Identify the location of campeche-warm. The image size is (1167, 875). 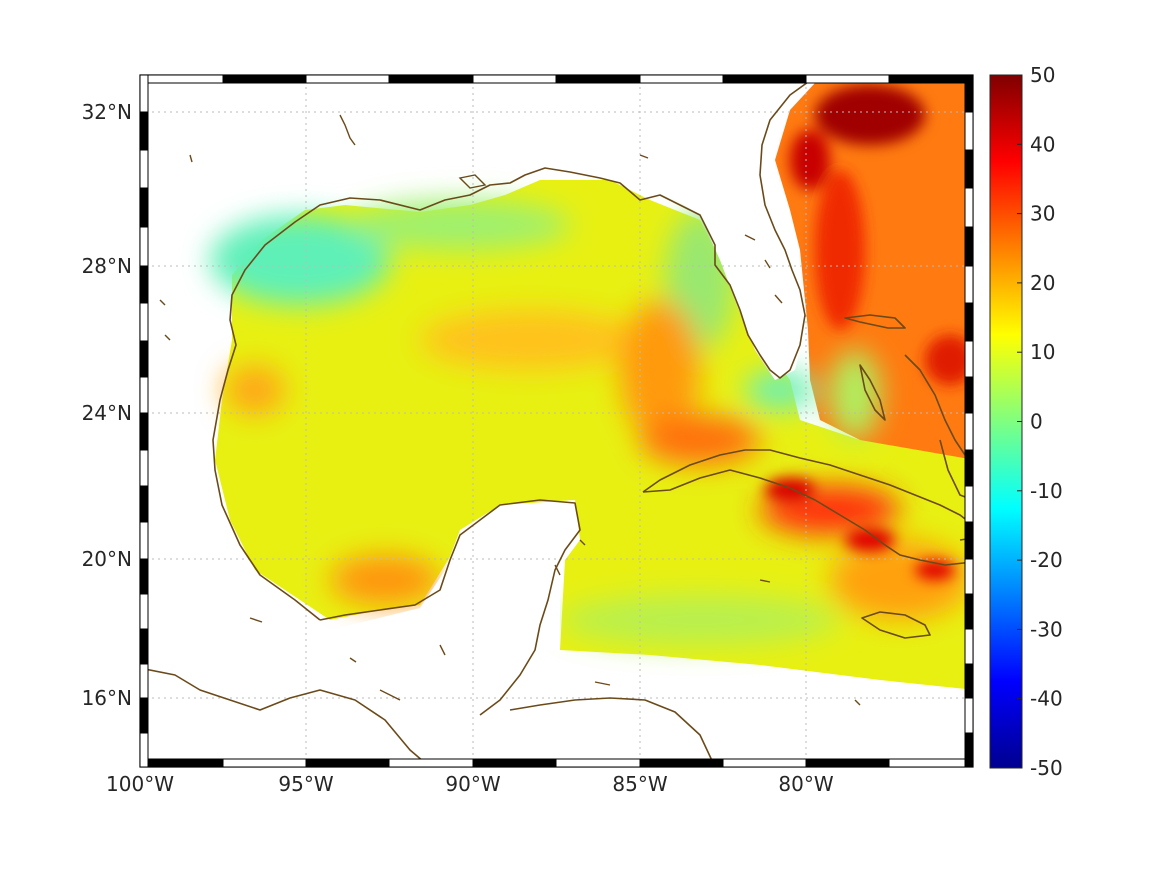
(385, 580).